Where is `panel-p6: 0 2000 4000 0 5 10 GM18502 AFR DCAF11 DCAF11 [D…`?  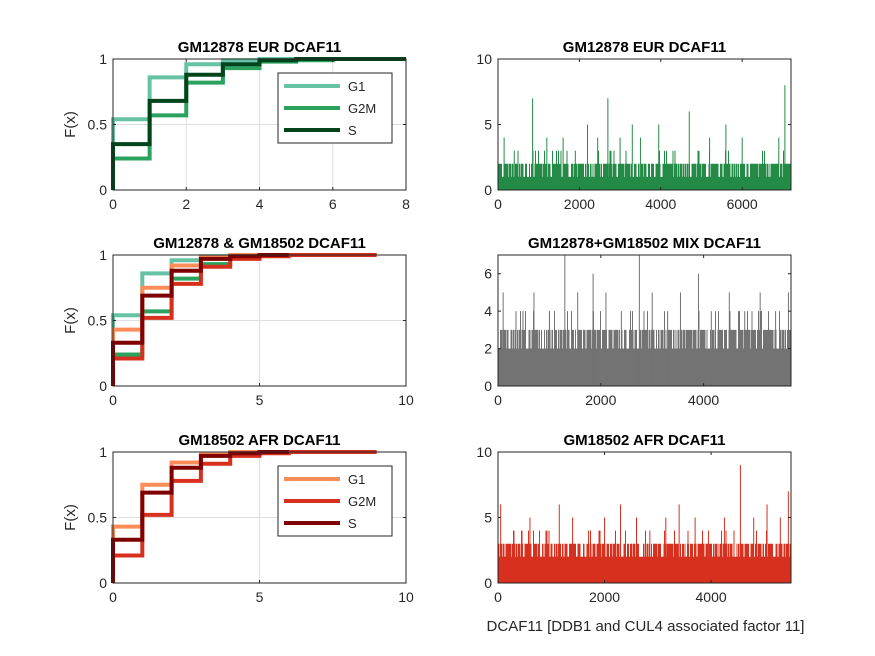
panel-p6: 0 2000 4000 0 5 10 GM18502 AFR DCAF11 DCAF11 [D… is located at coordinates (640, 533).